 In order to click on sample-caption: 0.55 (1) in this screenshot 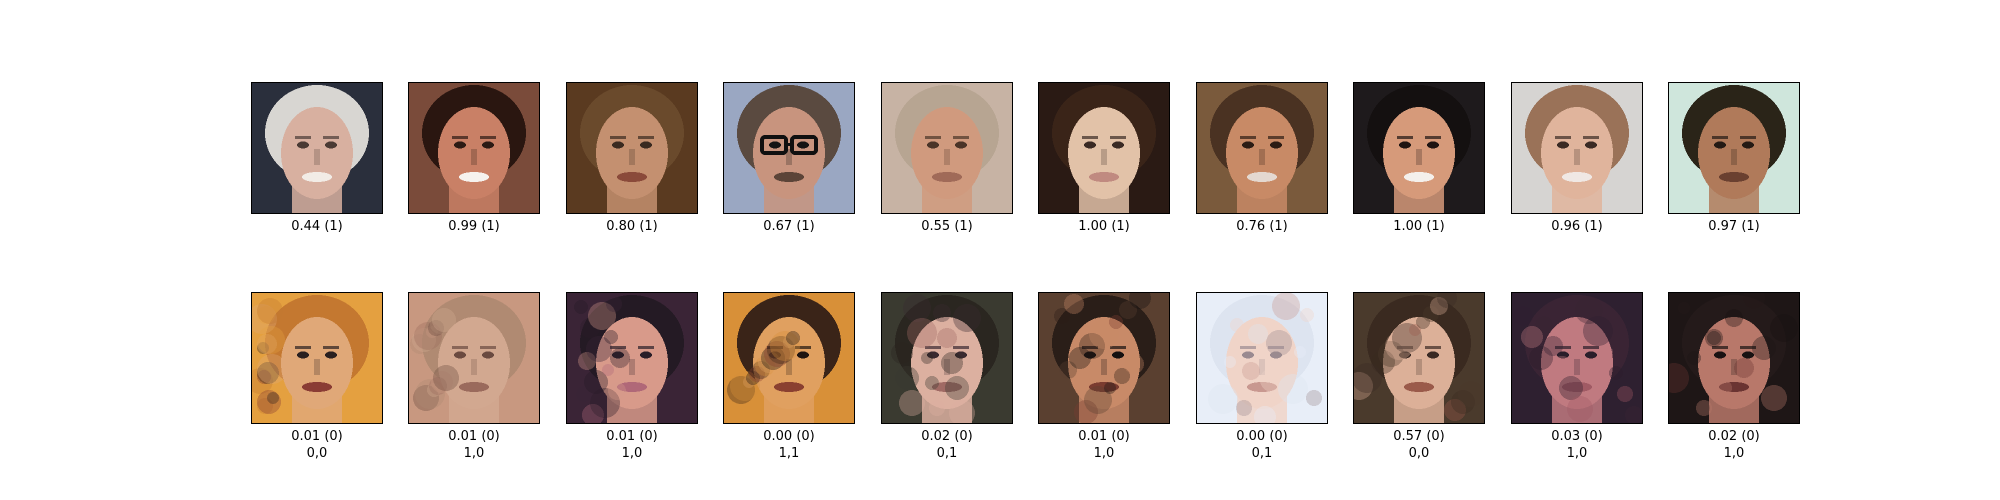, I will do `click(947, 226)`.